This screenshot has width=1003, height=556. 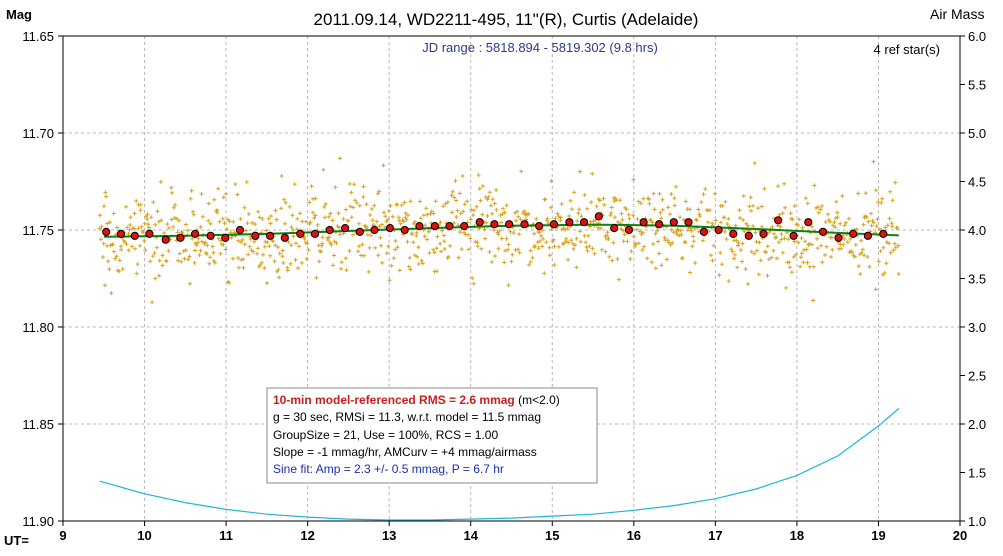 What do you see at coordinates (977, 230) in the screenshot?
I see `y-tick-label-right: 4.0` at bounding box center [977, 230].